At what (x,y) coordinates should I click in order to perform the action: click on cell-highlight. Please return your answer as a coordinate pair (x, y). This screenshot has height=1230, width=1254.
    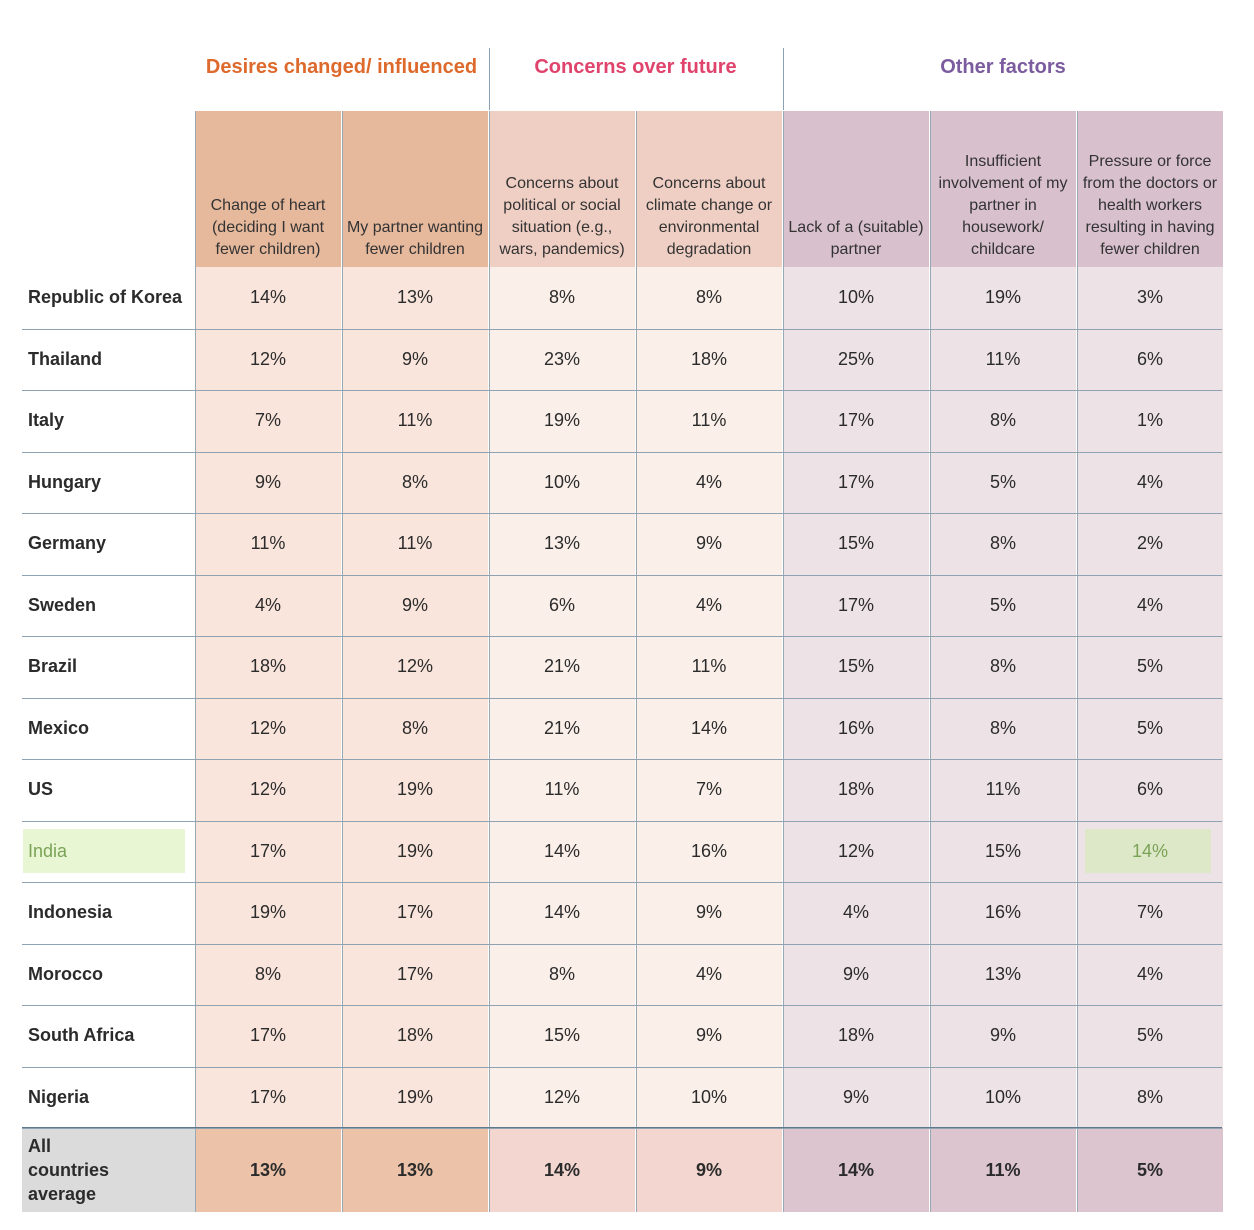
    Looking at the image, I should click on (1148, 850).